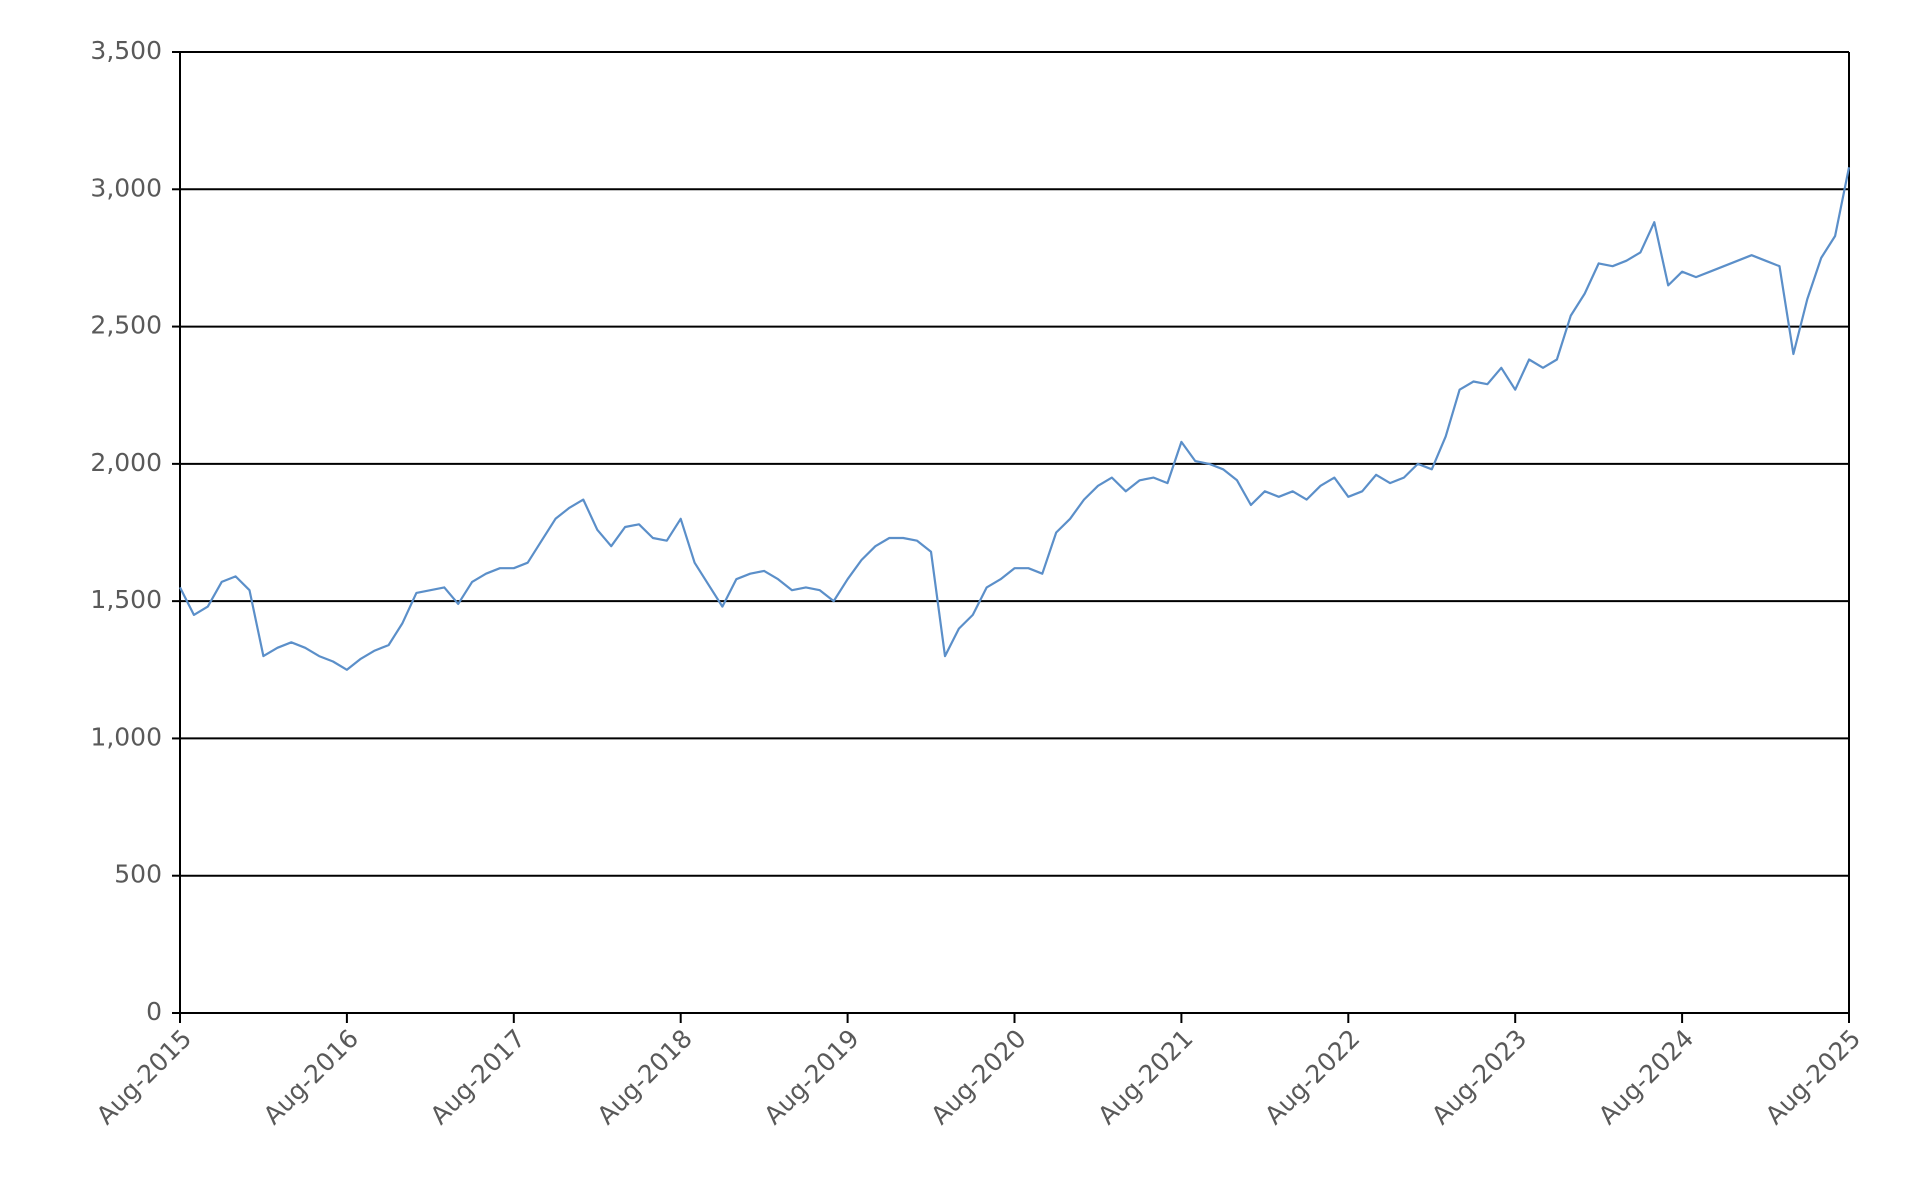 Image resolution: width=1918 pixels, height=1198 pixels. I want to click on x-tick-label: Aug-2019, so click(811, 1077).